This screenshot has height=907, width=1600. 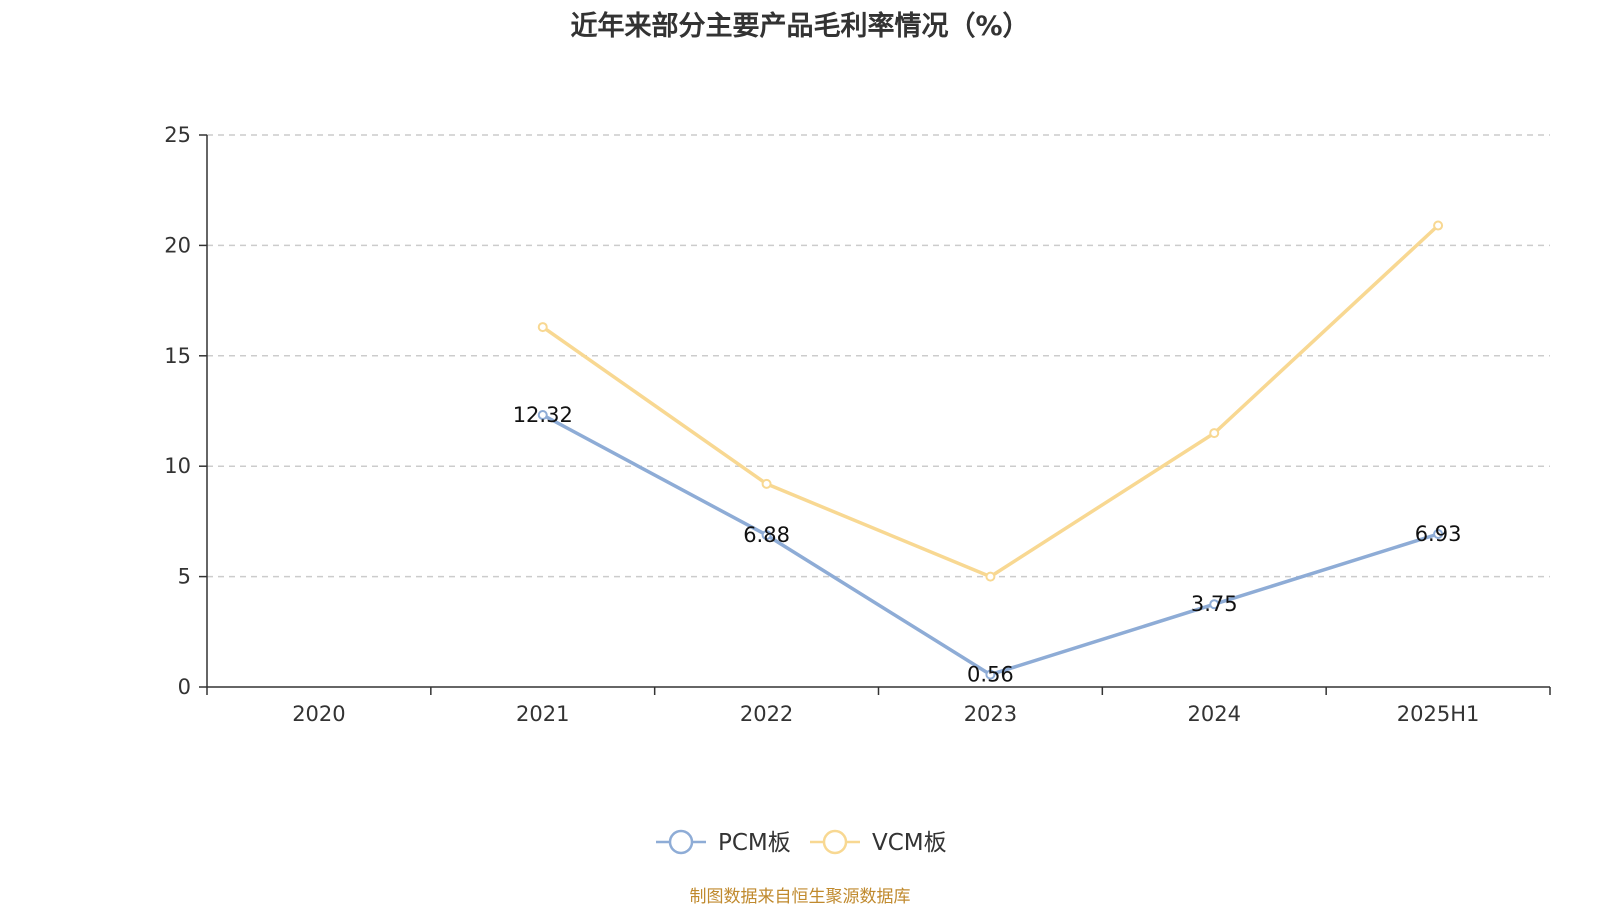 I want to click on data-label-0-2023: 0.56, so click(x=990, y=675).